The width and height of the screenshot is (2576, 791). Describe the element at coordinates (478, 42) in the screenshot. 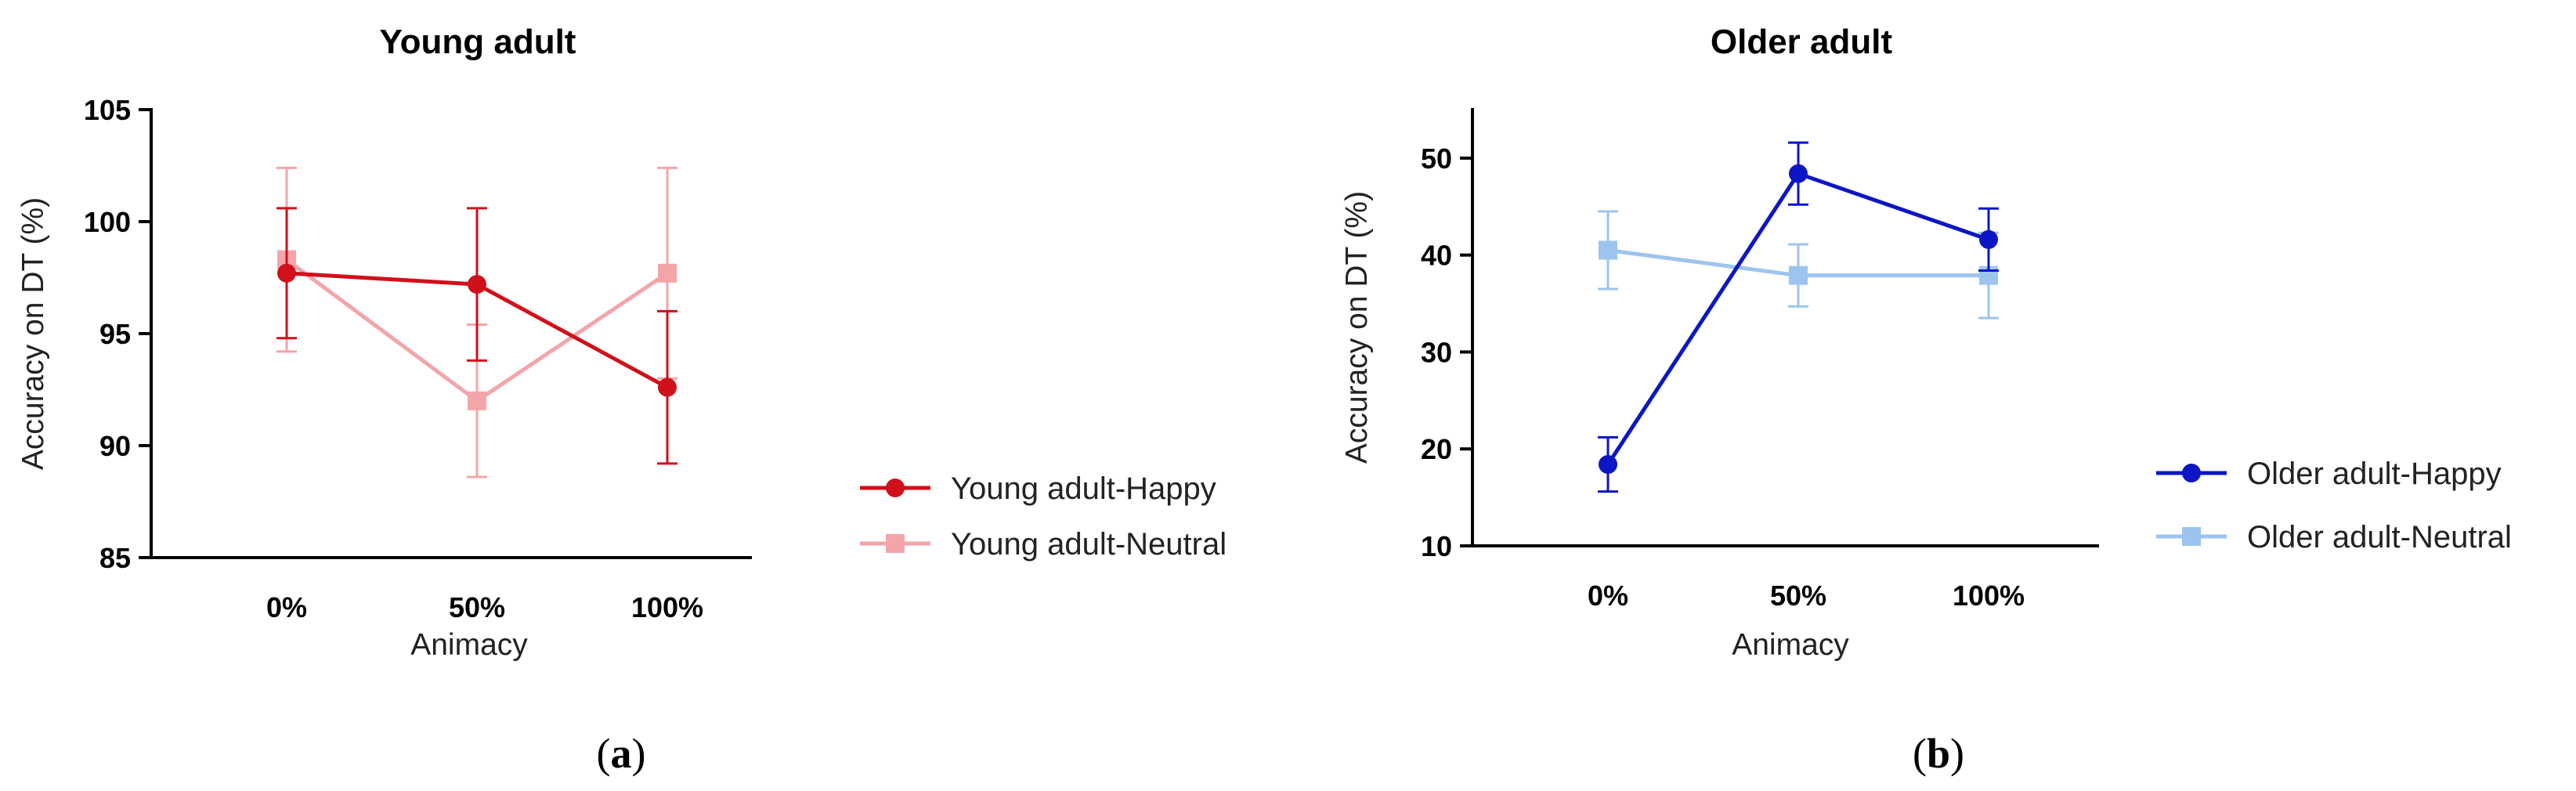

I see `chart-title: Young adult` at that location.